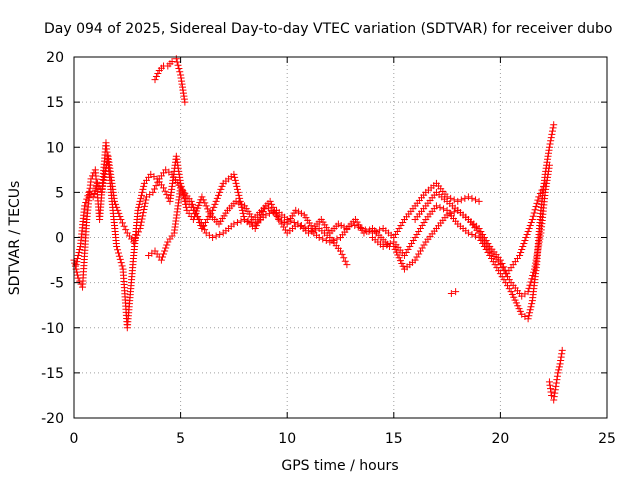  What do you see at coordinates (180, 439) in the screenshot?
I see `x-tick-label: 5` at bounding box center [180, 439].